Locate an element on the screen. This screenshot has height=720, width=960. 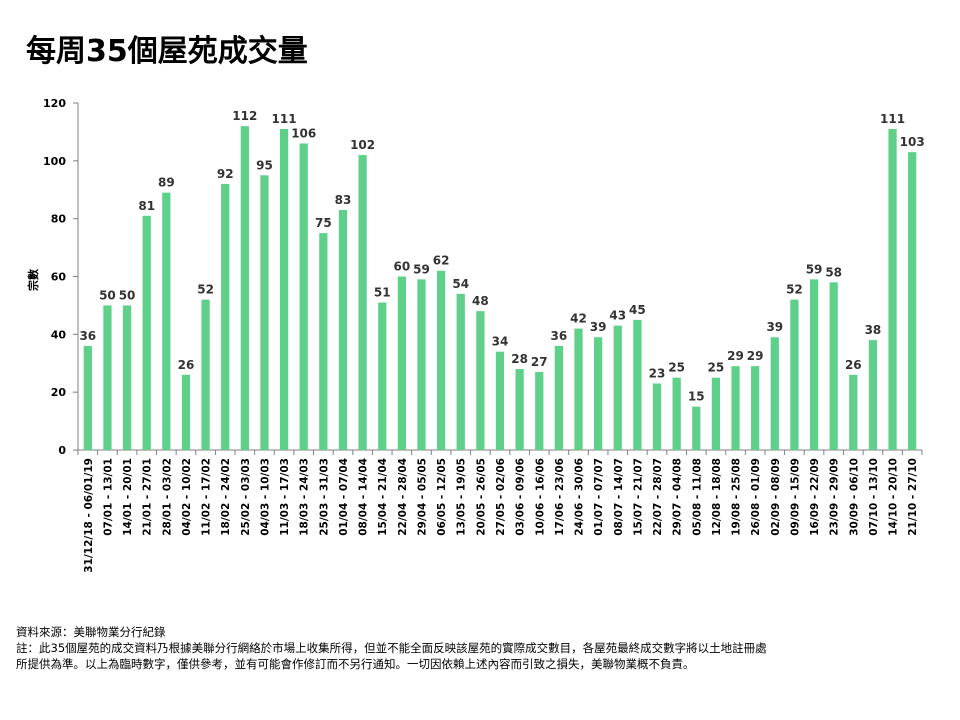
x-tick-label: 04/02 - 10/02 is located at coordinates (187, 497).